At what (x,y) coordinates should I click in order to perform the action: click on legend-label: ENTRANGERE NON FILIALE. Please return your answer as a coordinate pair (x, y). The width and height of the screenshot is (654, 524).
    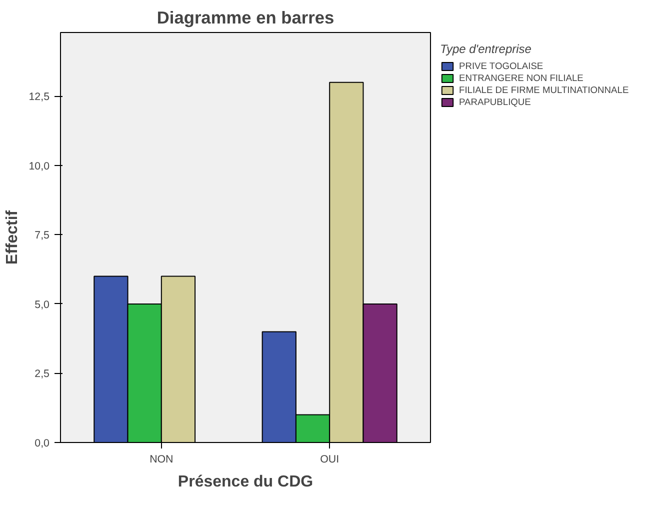
    Looking at the image, I should click on (521, 78).